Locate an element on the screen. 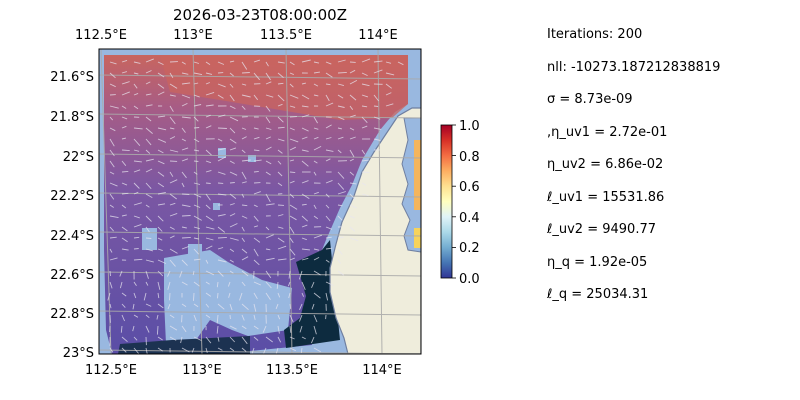 The height and width of the screenshot is (400, 800). stat-ell-q: ℓ_q = 25034.31 is located at coordinates (598, 294).